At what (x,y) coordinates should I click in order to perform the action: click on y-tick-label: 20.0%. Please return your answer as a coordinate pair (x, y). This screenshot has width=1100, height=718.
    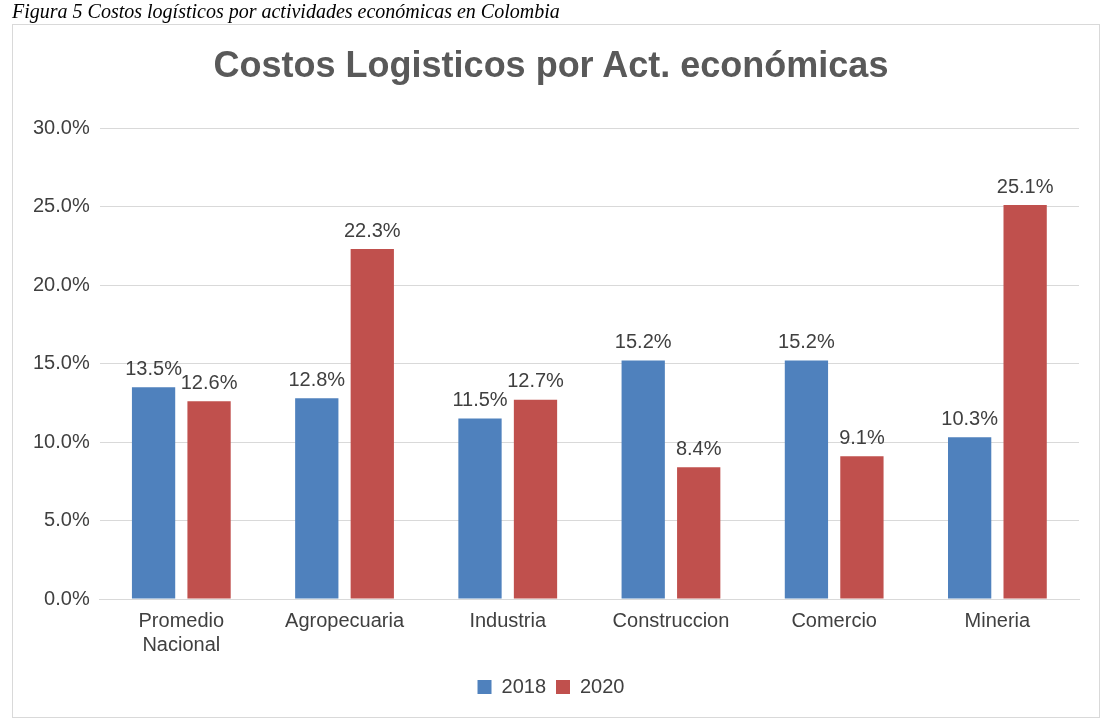
    Looking at the image, I should click on (61, 283).